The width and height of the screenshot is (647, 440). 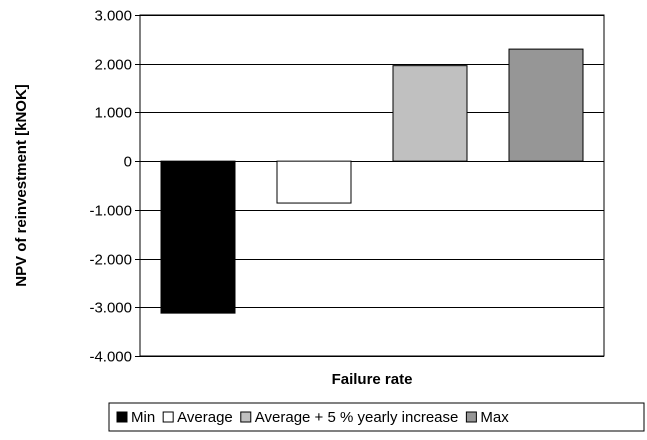 I want to click on bar-average, so click(x=314, y=182).